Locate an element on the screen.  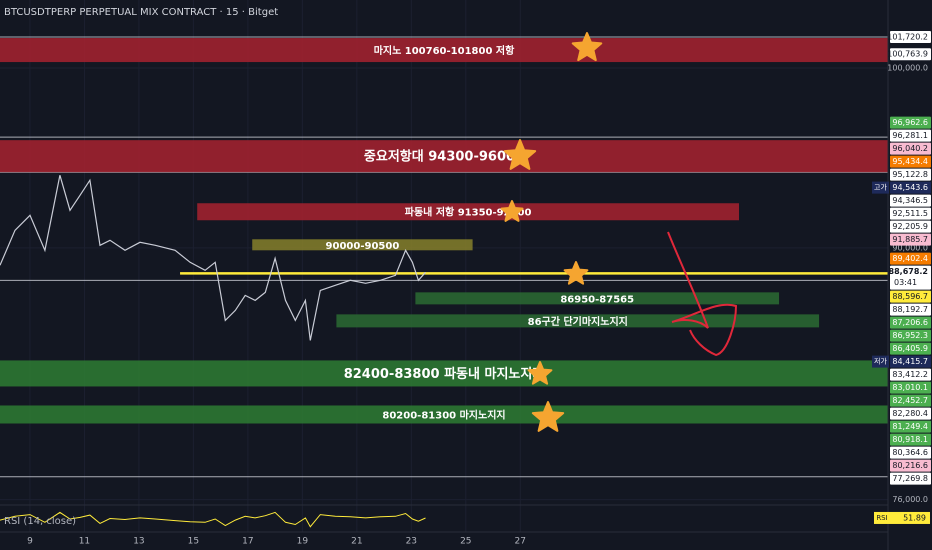
x-tick-label: 15 is located at coordinates (193, 542).